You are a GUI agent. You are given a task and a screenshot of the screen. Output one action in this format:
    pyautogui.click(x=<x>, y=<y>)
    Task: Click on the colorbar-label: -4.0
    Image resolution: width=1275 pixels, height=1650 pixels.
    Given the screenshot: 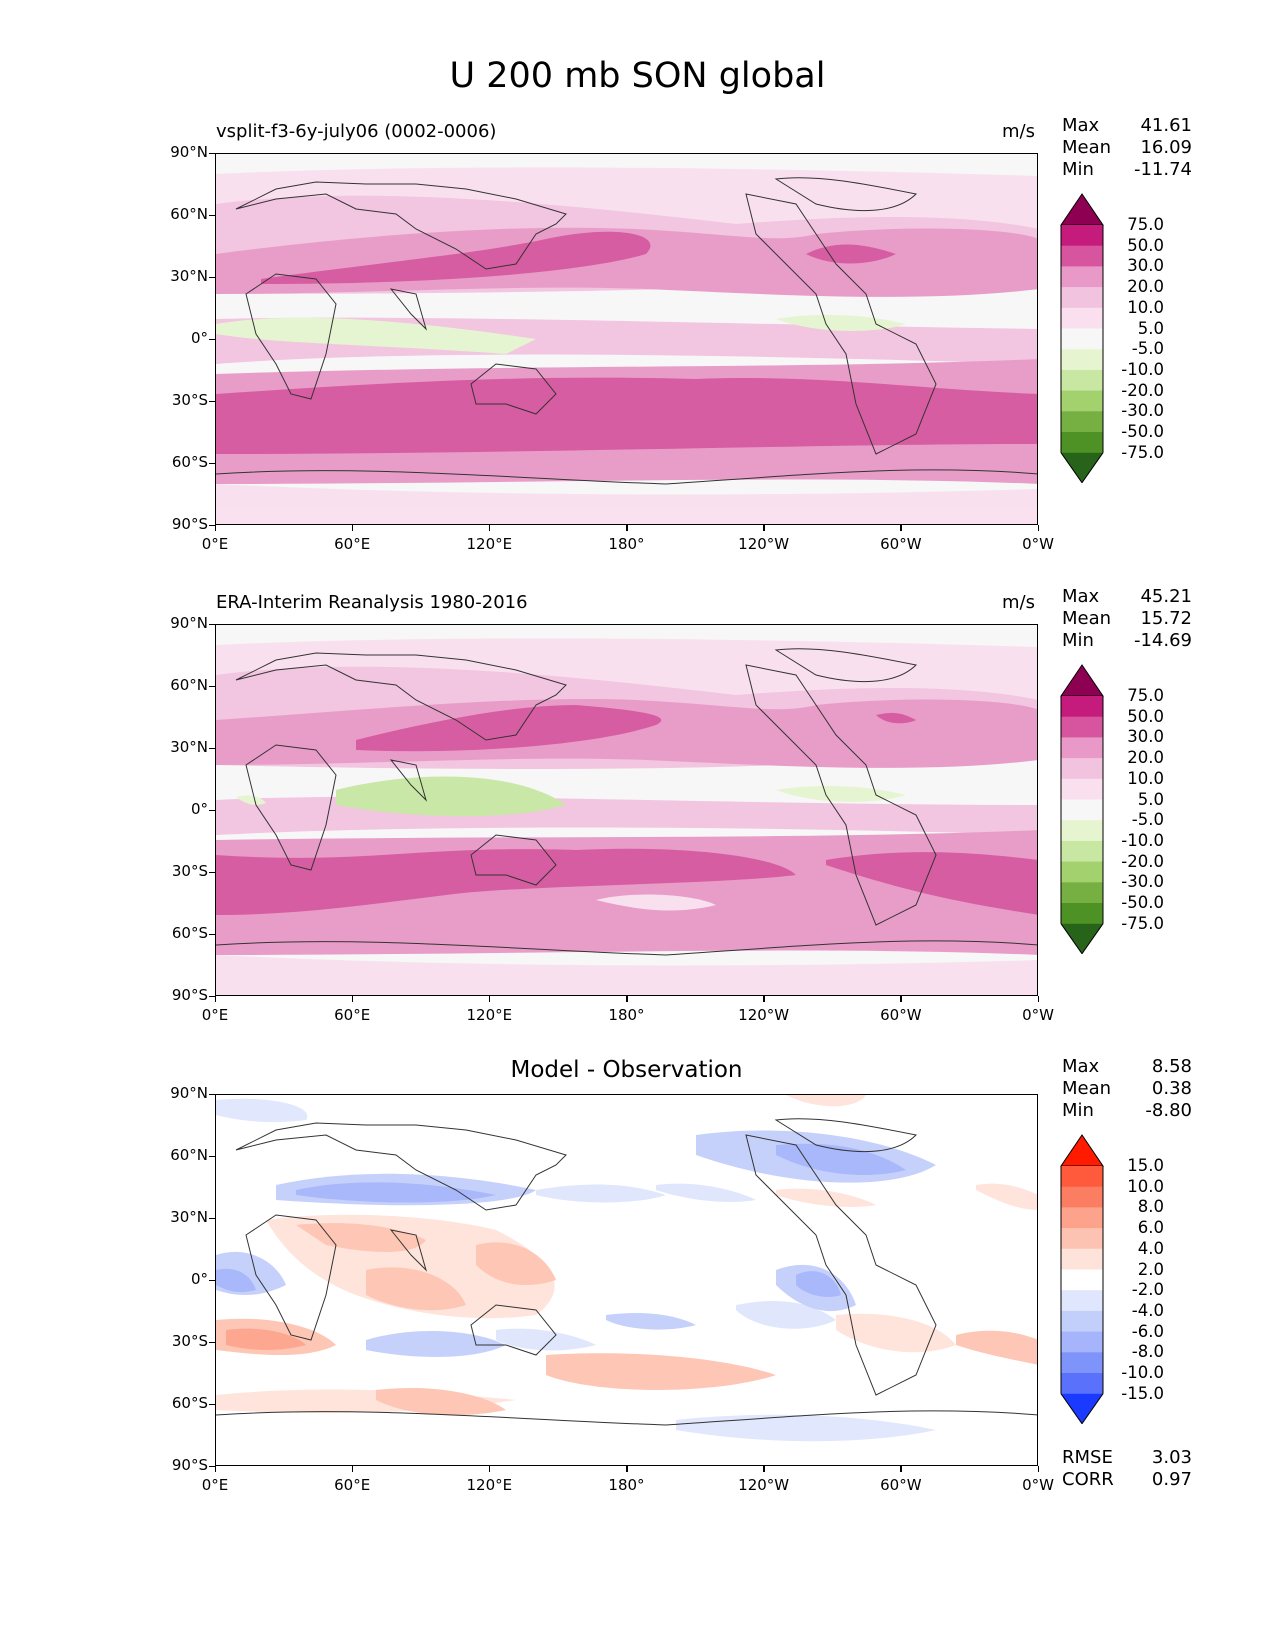 What is the action you would take?
    pyautogui.click(x=1147, y=1310)
    